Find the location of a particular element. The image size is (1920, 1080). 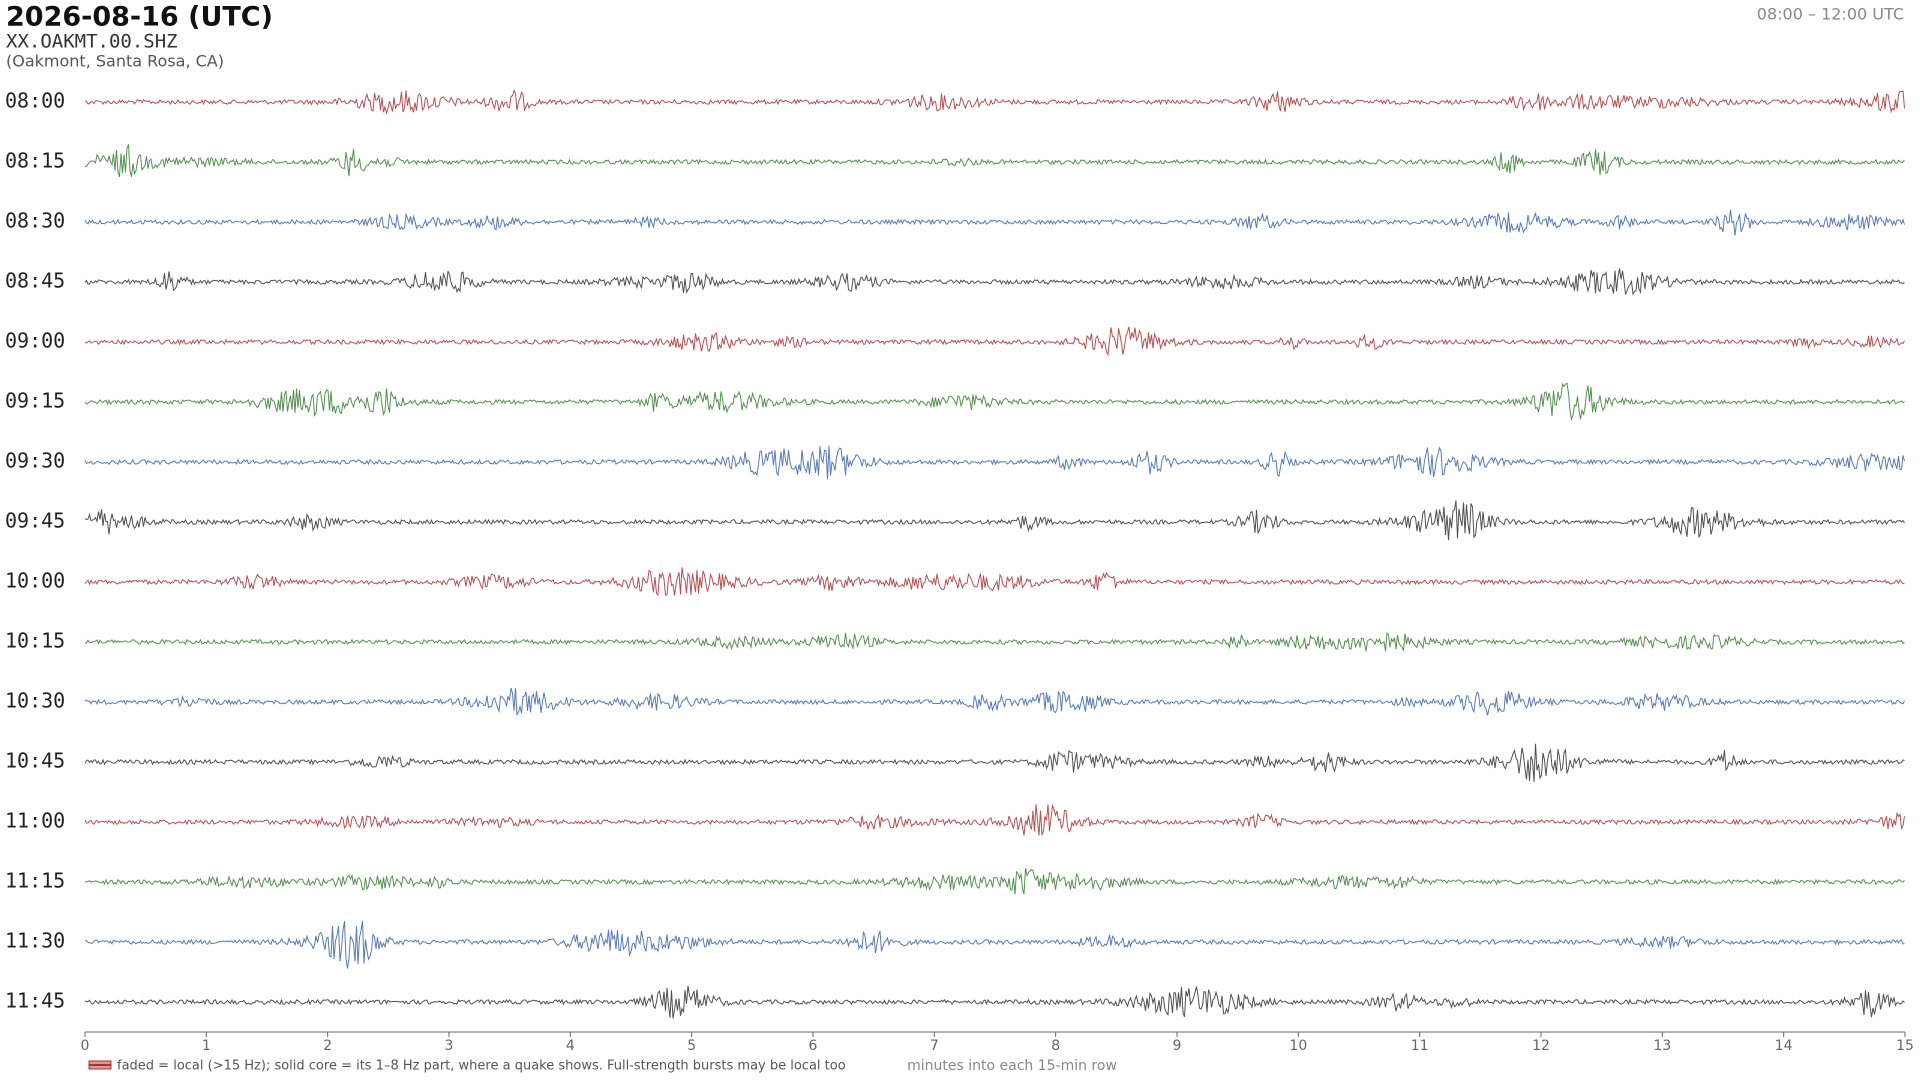

row-label: 09:30 is located at coordinates (35, 461).